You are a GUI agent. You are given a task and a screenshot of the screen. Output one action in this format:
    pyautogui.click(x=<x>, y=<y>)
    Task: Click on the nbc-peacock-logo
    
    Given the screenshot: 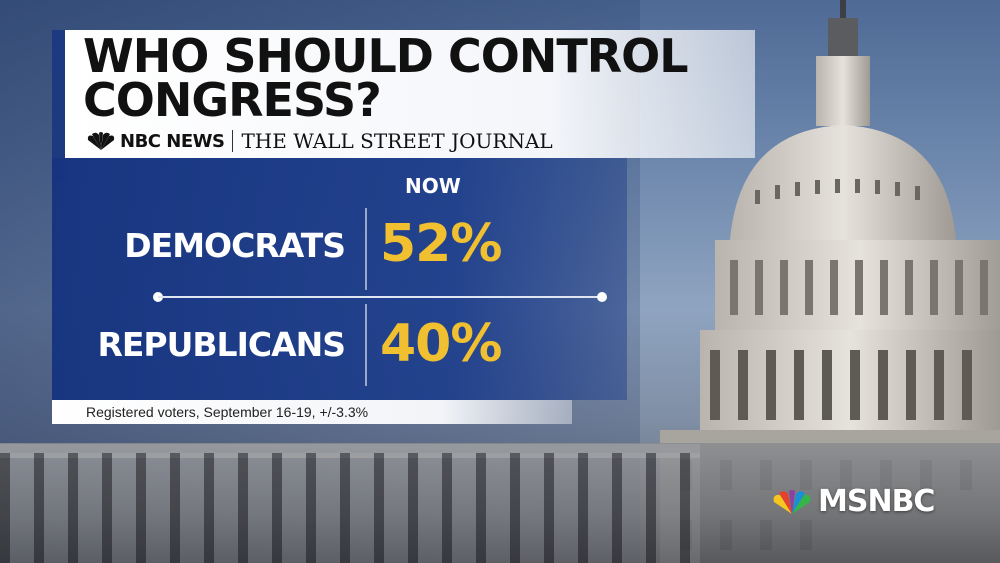 What is the action you would take?
    pyautogui.click(x=101, y=141)
    